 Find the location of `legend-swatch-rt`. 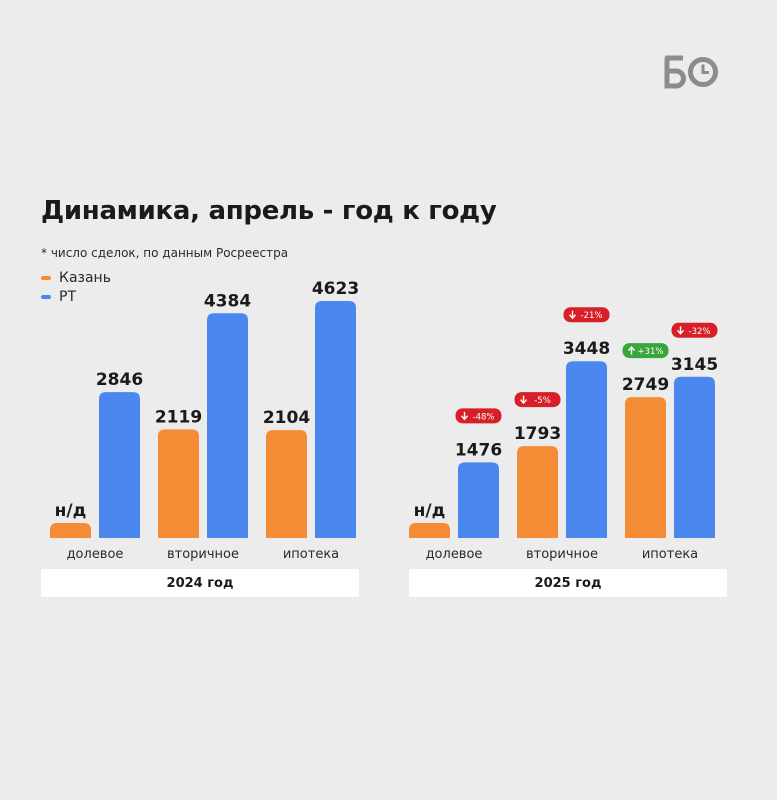

legend-swatch-rt is located at coordinates (46, 296).